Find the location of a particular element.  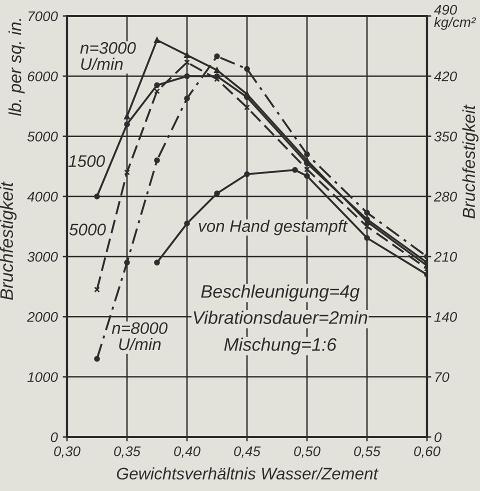

x-tick-label: 0,60 is located at coordinates (427, 452).